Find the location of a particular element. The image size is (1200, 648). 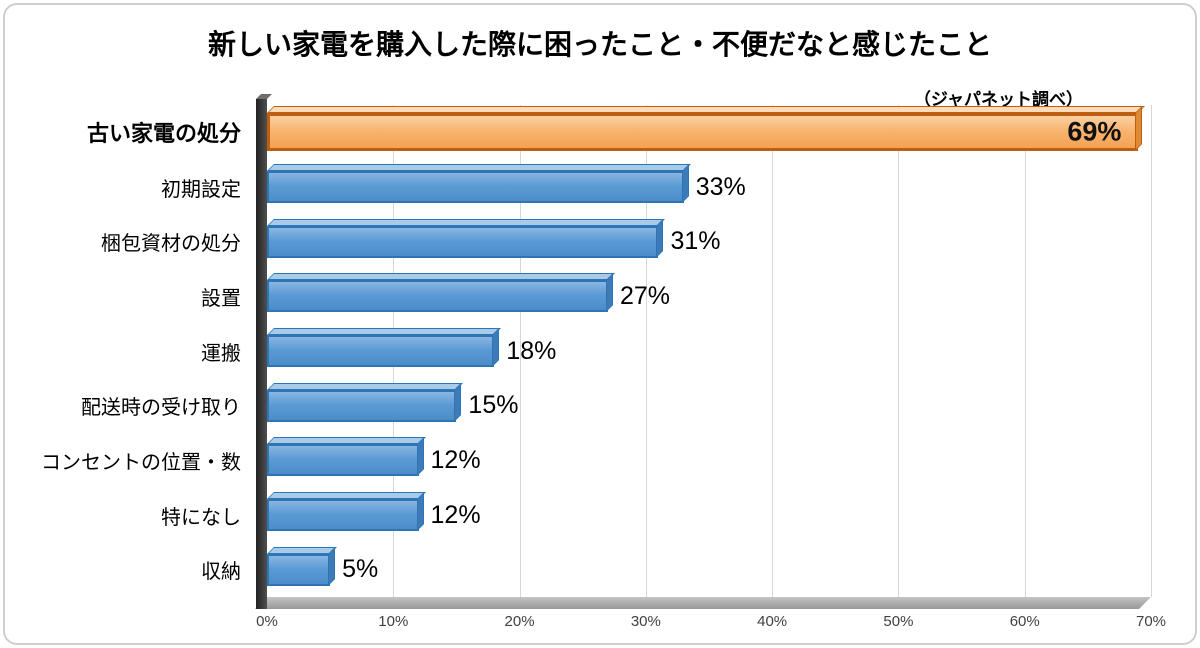

value-label: 69% is located at coordinates (1094, 131).